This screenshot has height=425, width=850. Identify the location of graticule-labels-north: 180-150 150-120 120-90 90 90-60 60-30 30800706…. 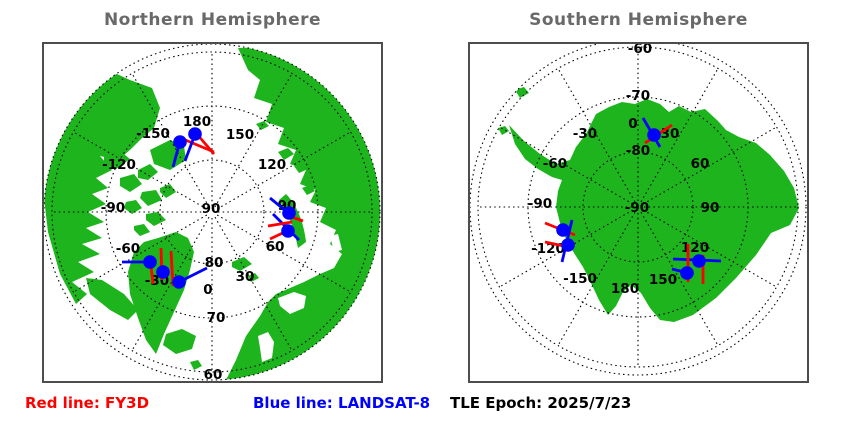
(199, 248).